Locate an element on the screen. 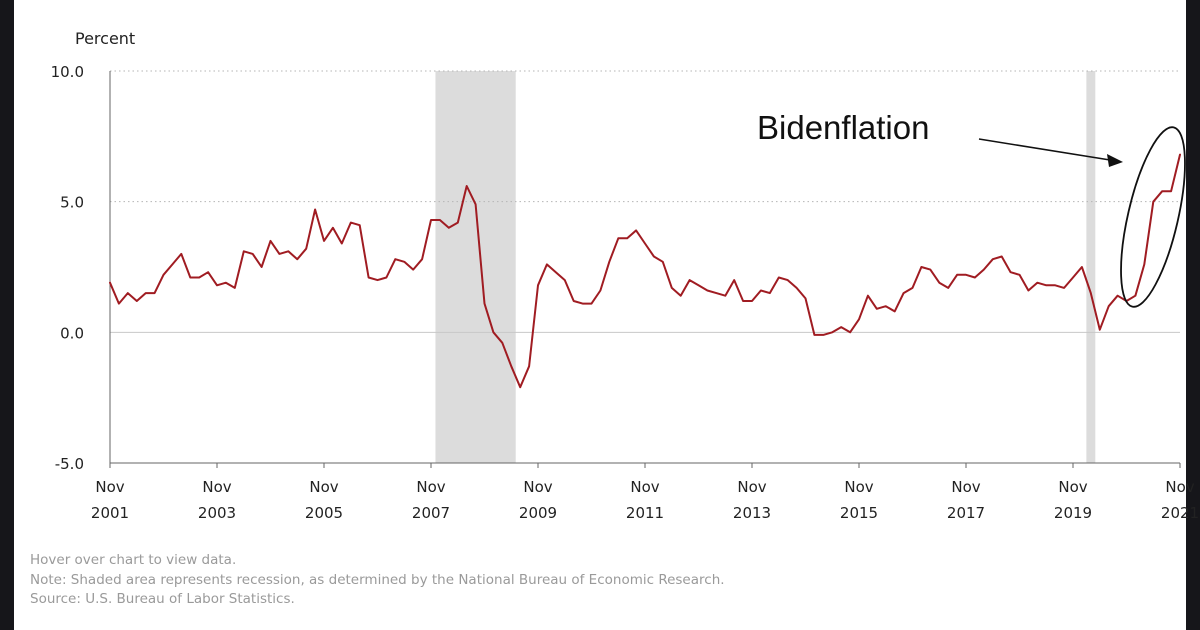 This screenshot has width=1200, height=630. data-point: 2011-03: 2.7 is located at coordinates (609, 262).